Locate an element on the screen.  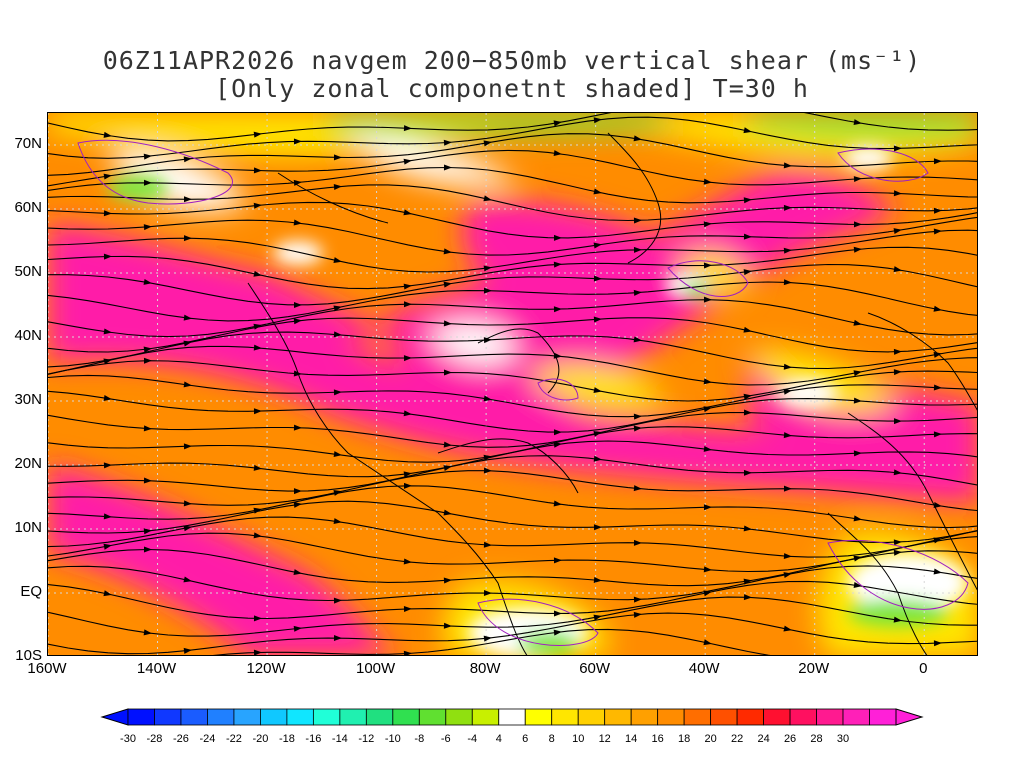
colorbar-label: 24 is located at coordinates (763, 739).